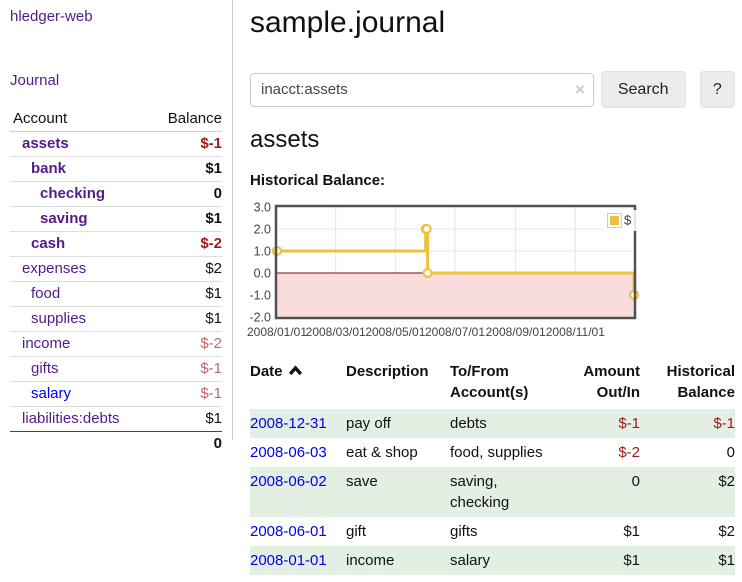  Describe the element at coordinates (116, 344) in the screenshot. I see `account-row: income $-2` at that location.